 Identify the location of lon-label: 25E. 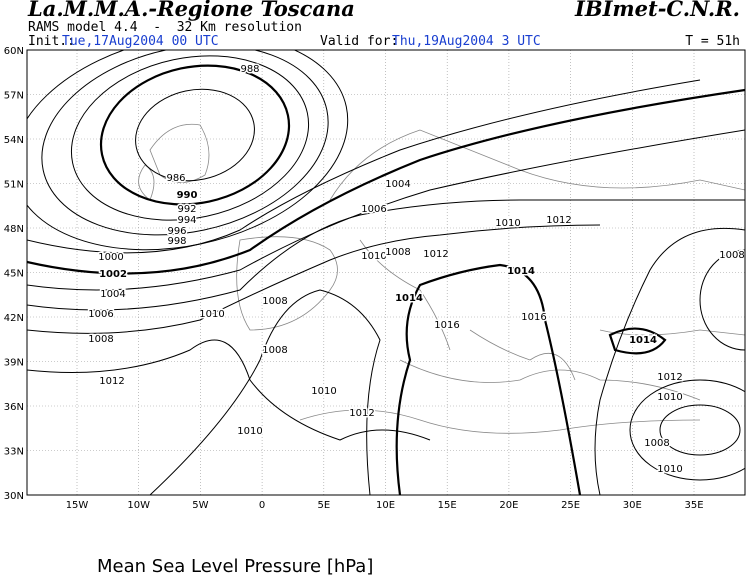
(570, 505).